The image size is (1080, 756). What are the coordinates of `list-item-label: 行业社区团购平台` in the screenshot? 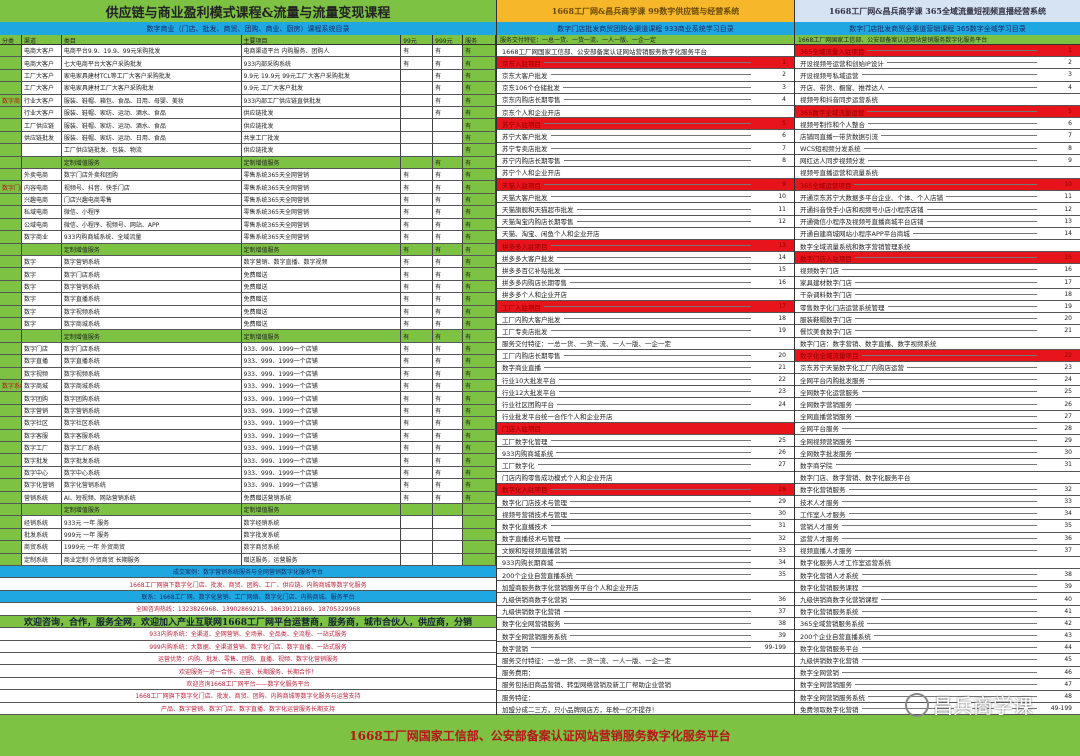 It's located at (528, 405).